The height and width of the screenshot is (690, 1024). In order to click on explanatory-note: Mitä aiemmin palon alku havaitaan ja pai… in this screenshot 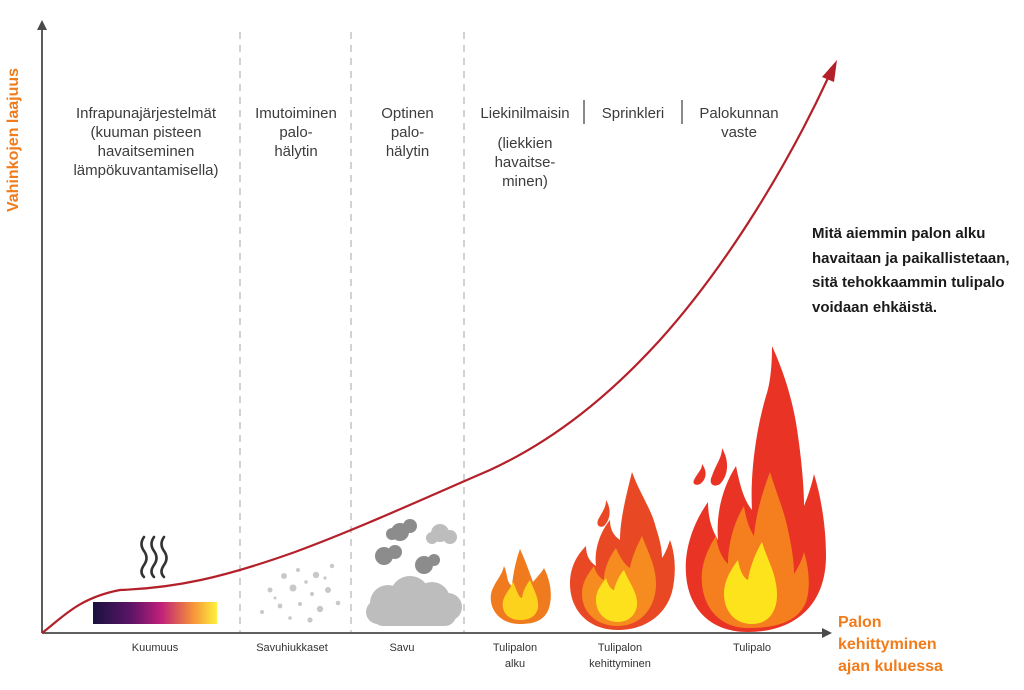, I will do `click(911, 270)`.